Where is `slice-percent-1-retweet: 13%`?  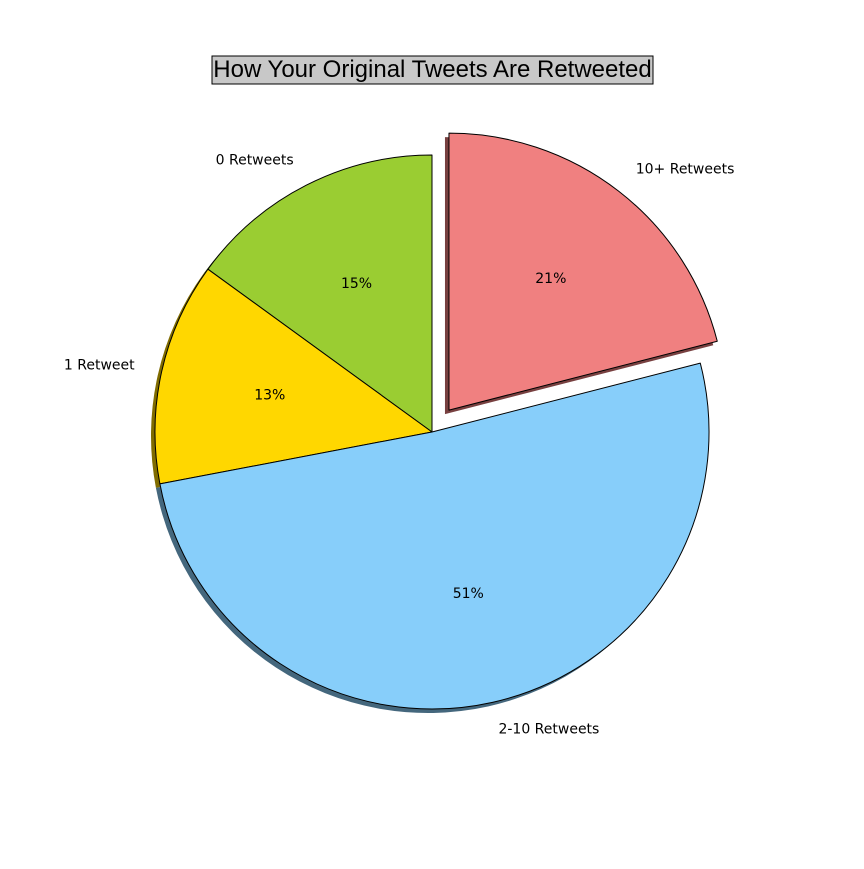
slice-percent-1-retweet: 13% is located at coordinates (269, 396).